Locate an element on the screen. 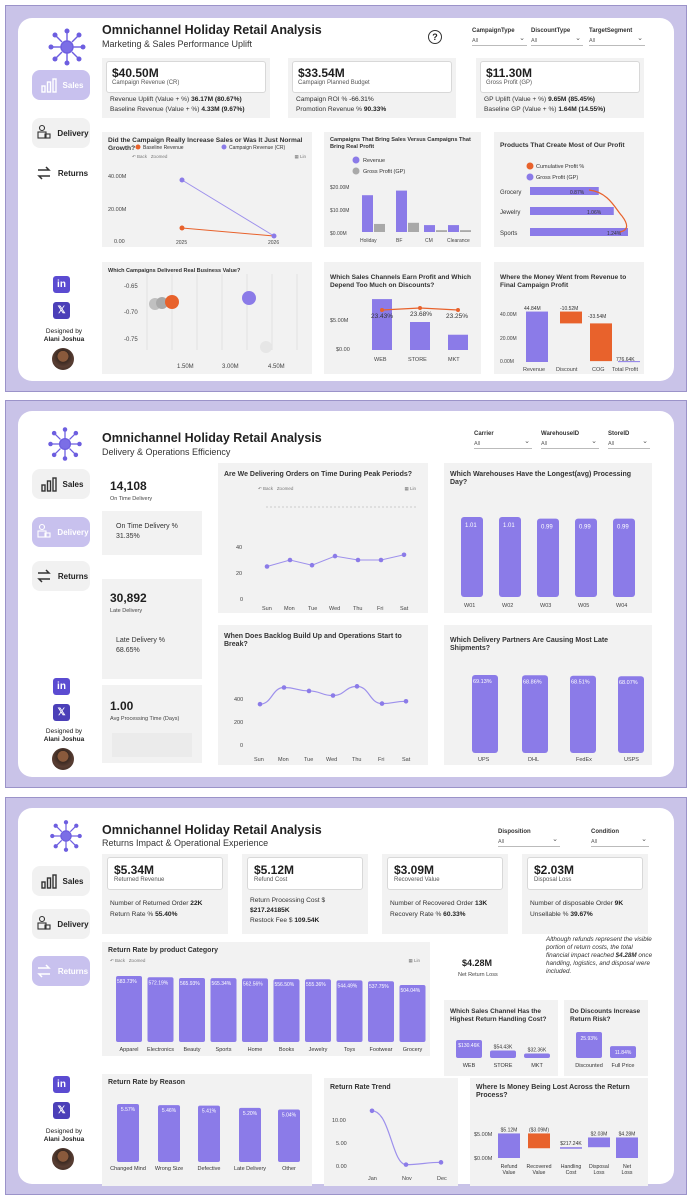  campaign-point-2026 is located at coordinates (274, 236).